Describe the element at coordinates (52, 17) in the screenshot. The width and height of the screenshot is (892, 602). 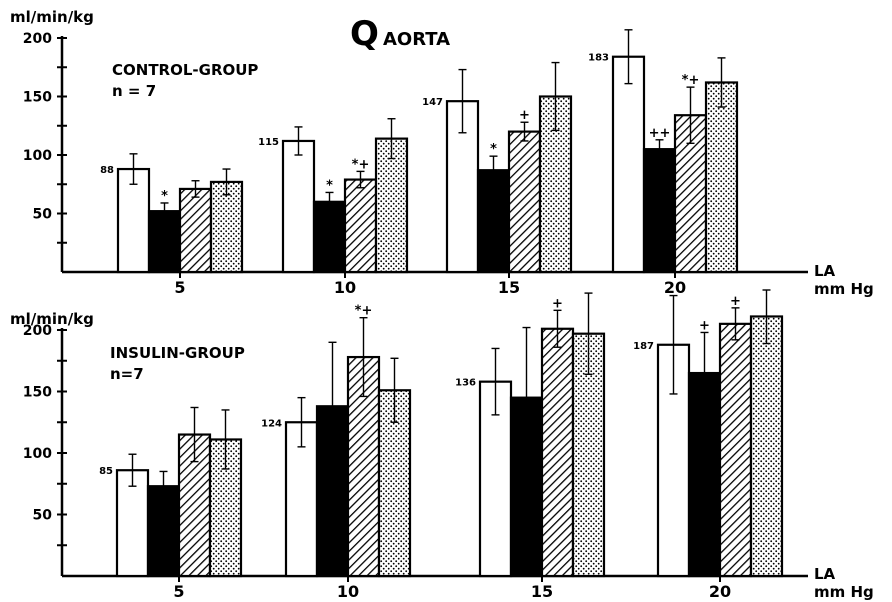
I see `y-unit-label-top: ml/min/kg` at that location.